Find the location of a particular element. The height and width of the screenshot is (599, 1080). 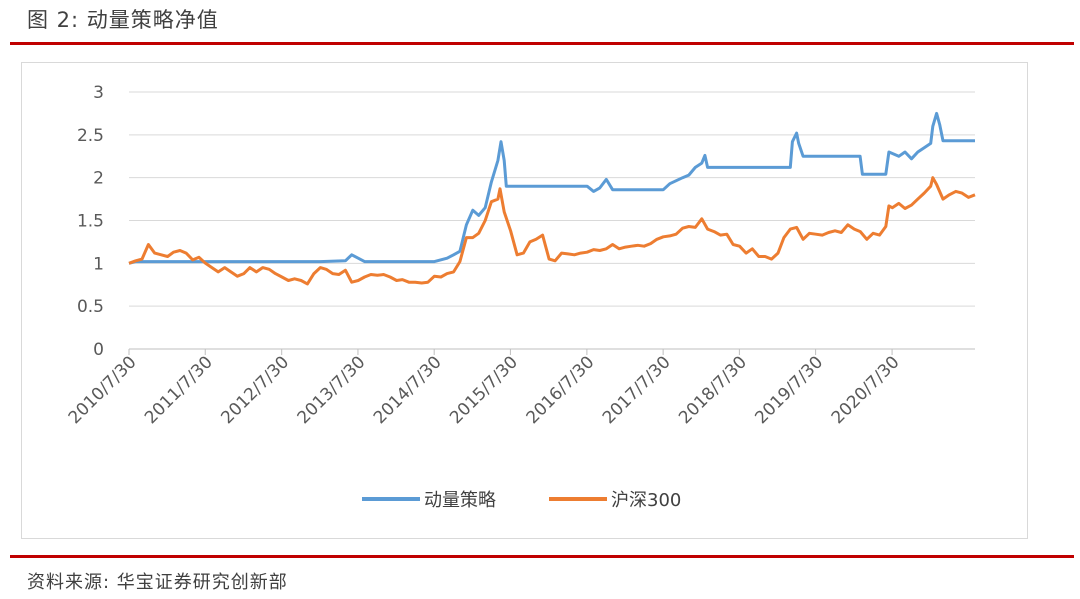

legend-label: 动量策略 is located at coordinates (460, 500).